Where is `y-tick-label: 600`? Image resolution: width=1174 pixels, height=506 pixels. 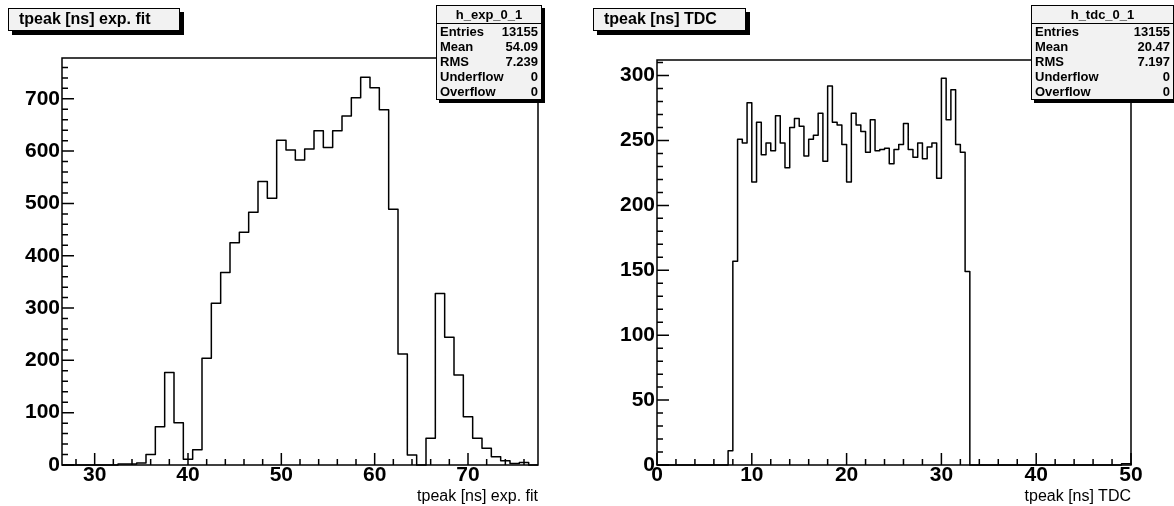
y-tick-label: 600 is located at coordinates (42, 149).